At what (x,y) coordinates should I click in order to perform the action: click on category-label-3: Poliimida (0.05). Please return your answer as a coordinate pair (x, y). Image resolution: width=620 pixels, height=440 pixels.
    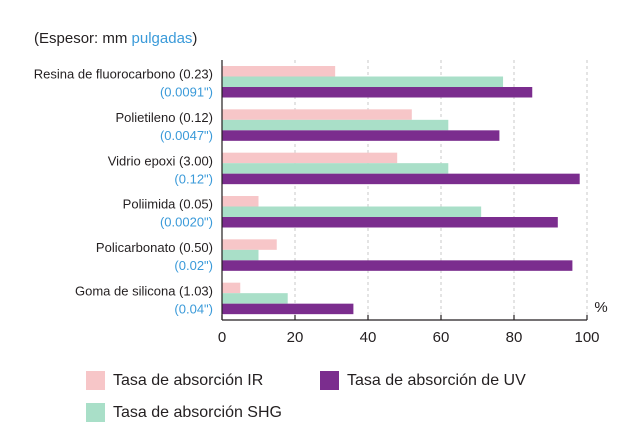
    Looking at the image, I should click on (168, 204).